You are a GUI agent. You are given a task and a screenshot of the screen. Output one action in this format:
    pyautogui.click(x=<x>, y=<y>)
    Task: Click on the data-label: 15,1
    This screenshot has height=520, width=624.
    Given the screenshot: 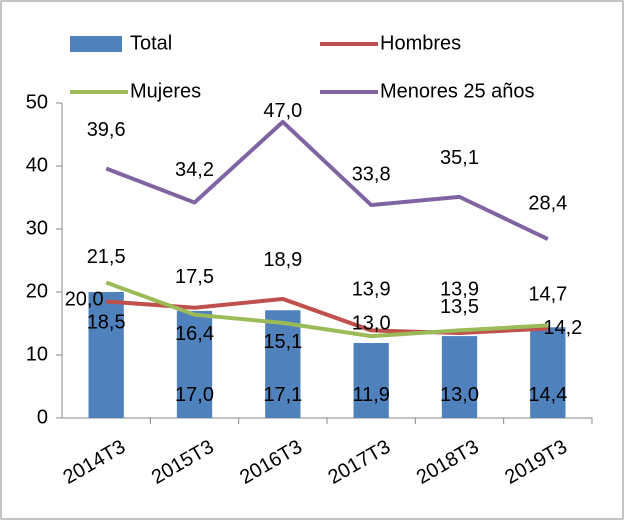 What is the action you would take?
    pyautogui.click(x=282, y=342)
    